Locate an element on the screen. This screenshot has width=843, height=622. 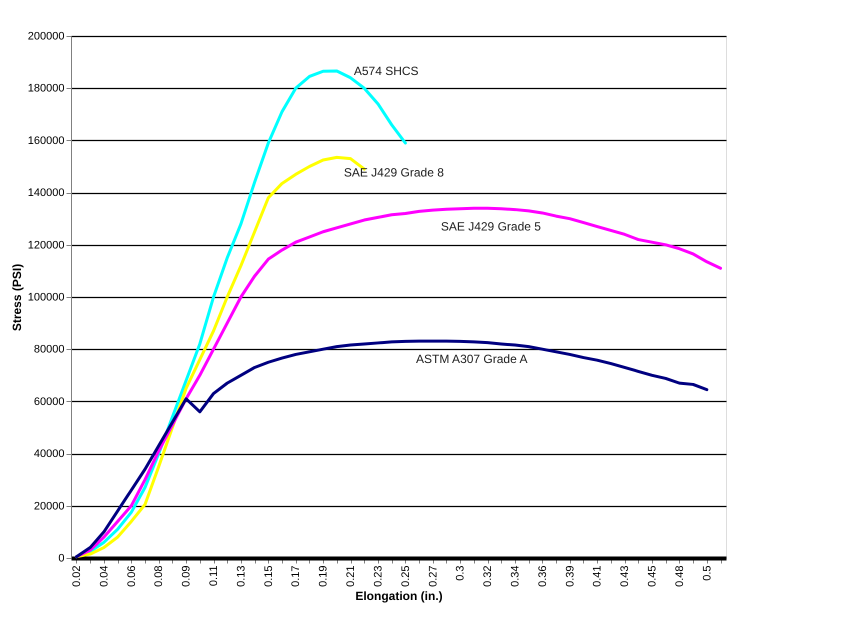
series-label: SAE J429 Grade 8 is located at coordinates (394, 172).